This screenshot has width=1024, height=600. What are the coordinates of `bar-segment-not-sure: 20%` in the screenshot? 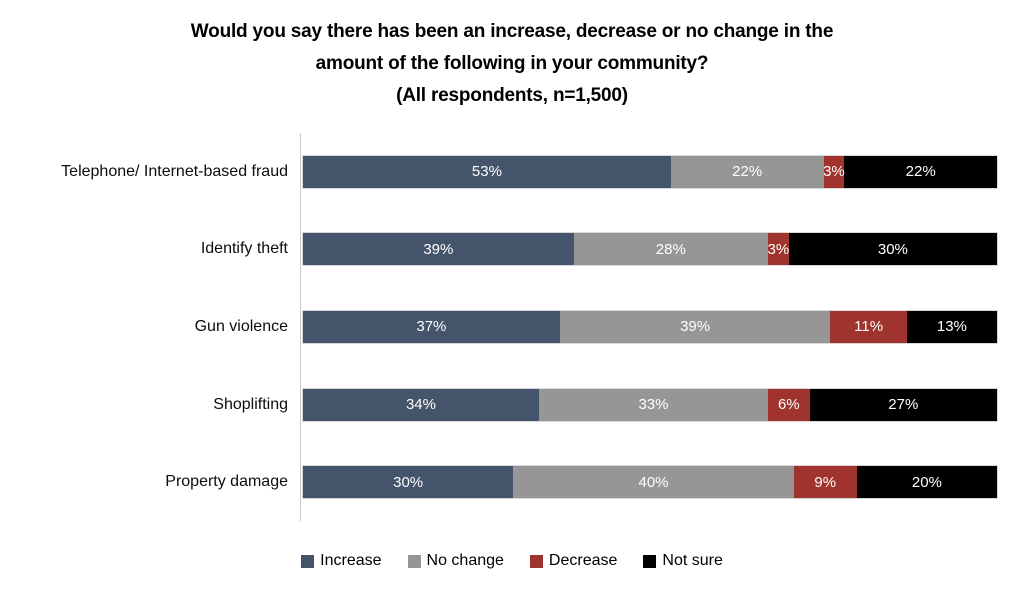 It's located at (926, 482).